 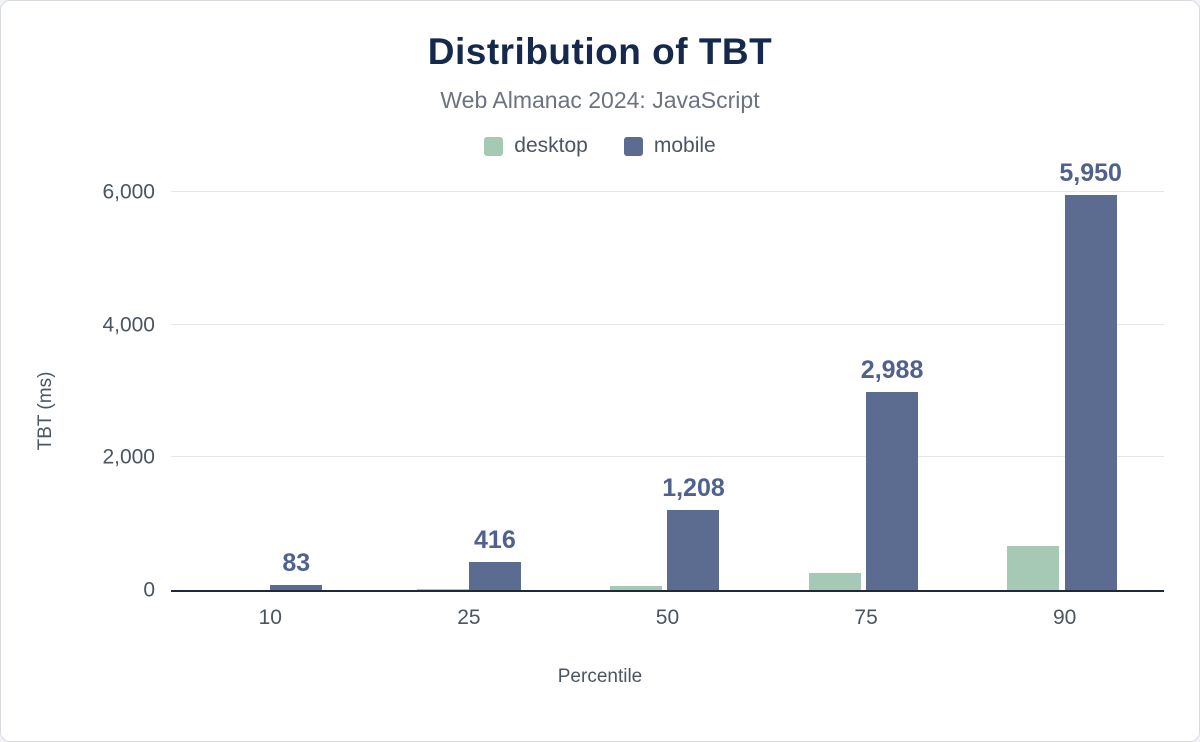 What do you see at coordinates (551, 145) in the screenshot?
I see `legend-label: desktop` at bounding box center [551, 145].